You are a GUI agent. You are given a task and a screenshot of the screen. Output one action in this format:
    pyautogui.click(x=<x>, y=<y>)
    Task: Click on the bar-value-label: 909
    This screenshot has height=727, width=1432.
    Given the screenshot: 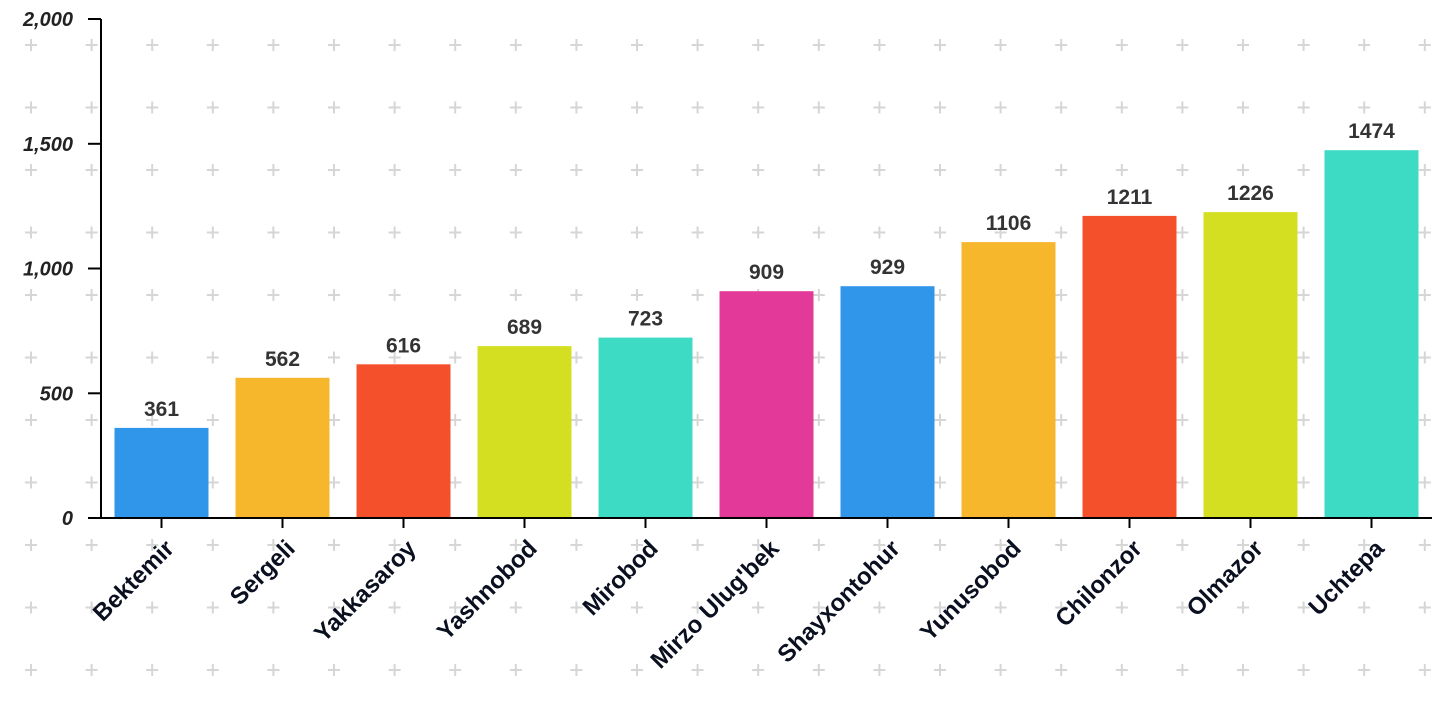 What is the action you would take?
    pyautogui.click(x=766, y=272)
    